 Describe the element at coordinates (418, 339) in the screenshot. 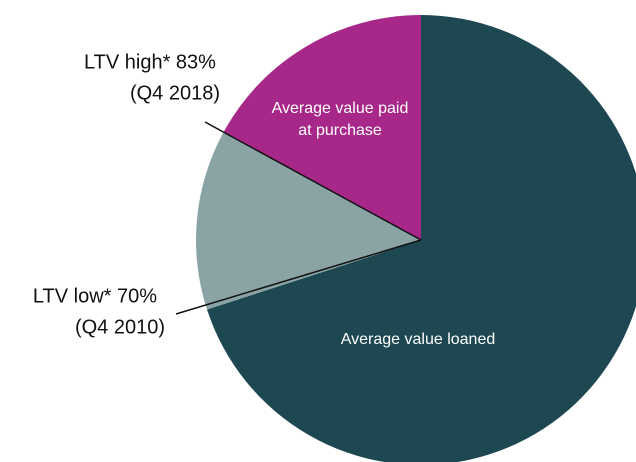

I see `slice-label: Average value loaned` at that location.